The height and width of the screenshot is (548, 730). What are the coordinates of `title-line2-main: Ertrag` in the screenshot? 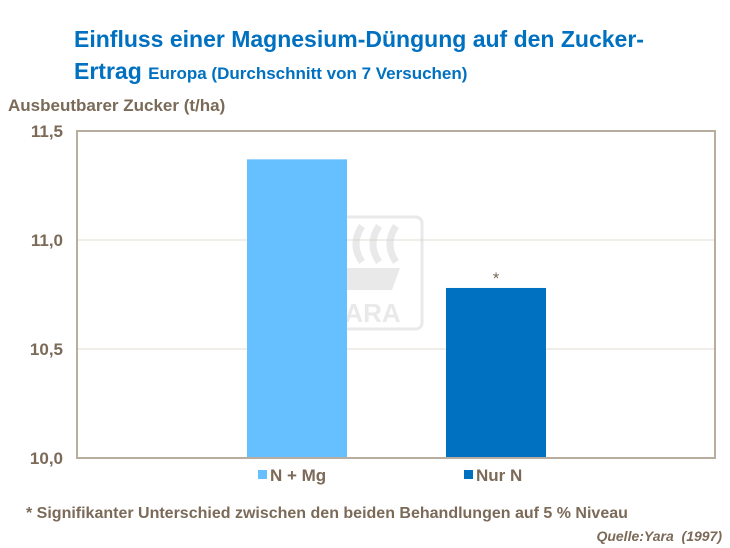 It's located at (108, 71).